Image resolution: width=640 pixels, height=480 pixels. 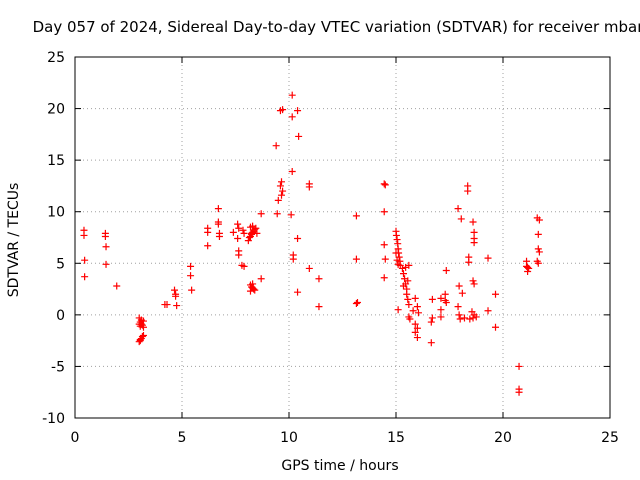 What do you see at coordinates (14, 240) in the screenshot?
I see `y-axis-label: SDTVAR / TECUs` at bounding box center [14, 240].